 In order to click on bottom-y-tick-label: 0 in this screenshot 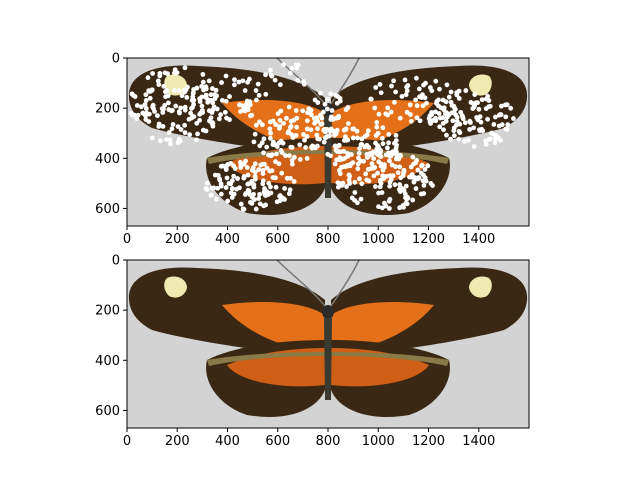, I will do `click(116, 261)`.